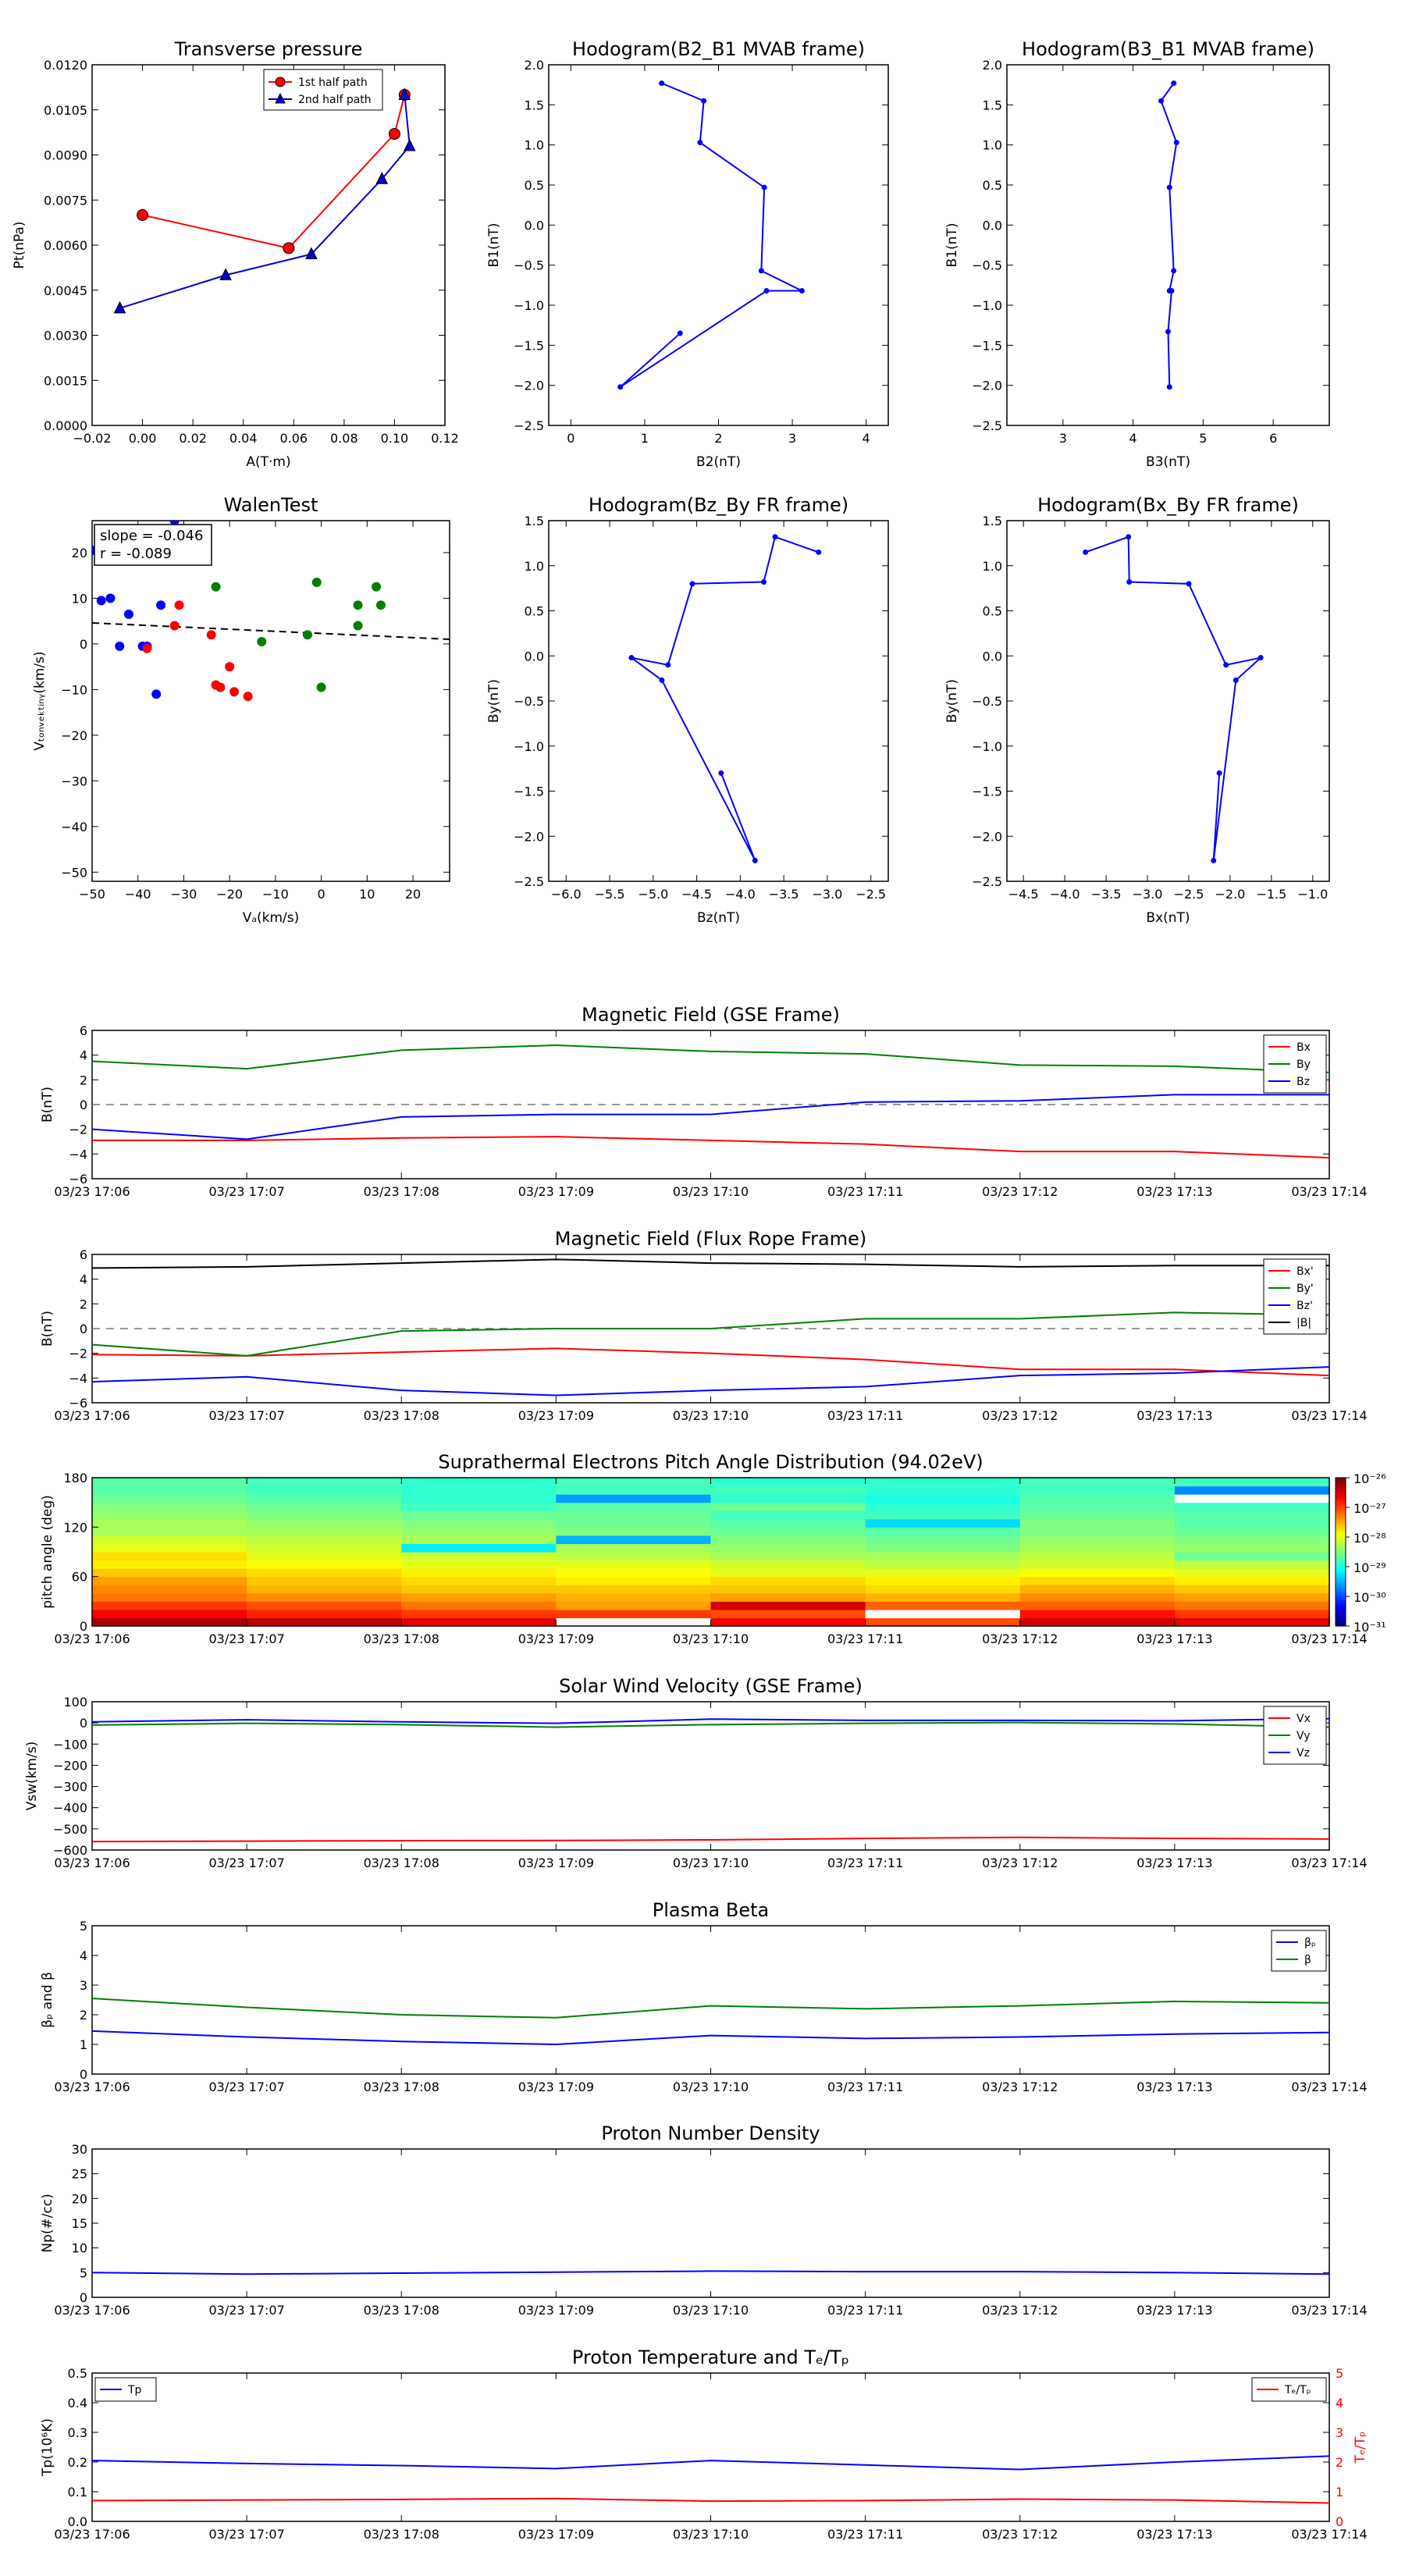 This screenshot has width=1405, height=2576. I want to click on y-tick-label: −6, so click(78, 1403).